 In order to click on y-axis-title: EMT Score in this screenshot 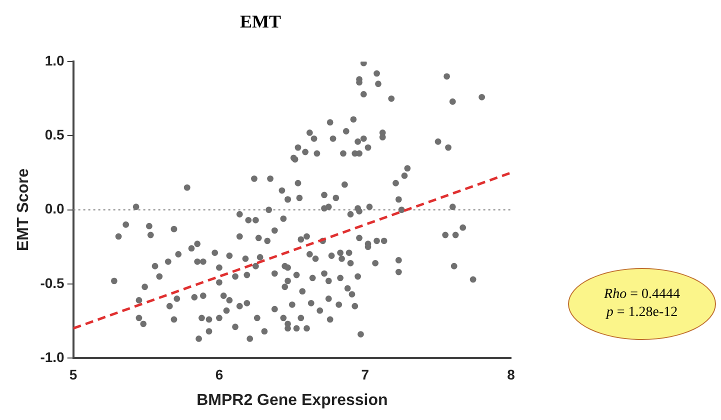, I will do `click(23, 210)`.